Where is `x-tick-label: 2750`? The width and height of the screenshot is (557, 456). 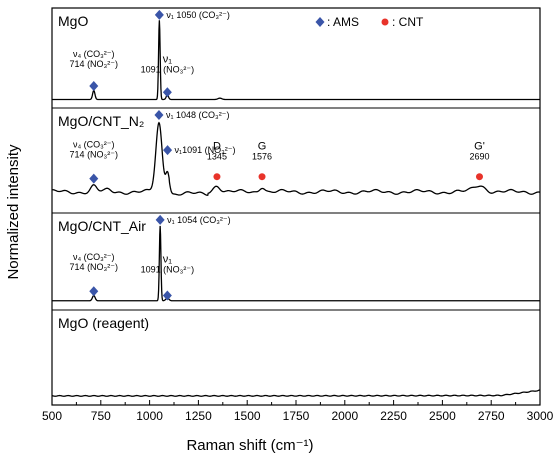
x-tick-label: 2750 is located at coordinates (491, 416).